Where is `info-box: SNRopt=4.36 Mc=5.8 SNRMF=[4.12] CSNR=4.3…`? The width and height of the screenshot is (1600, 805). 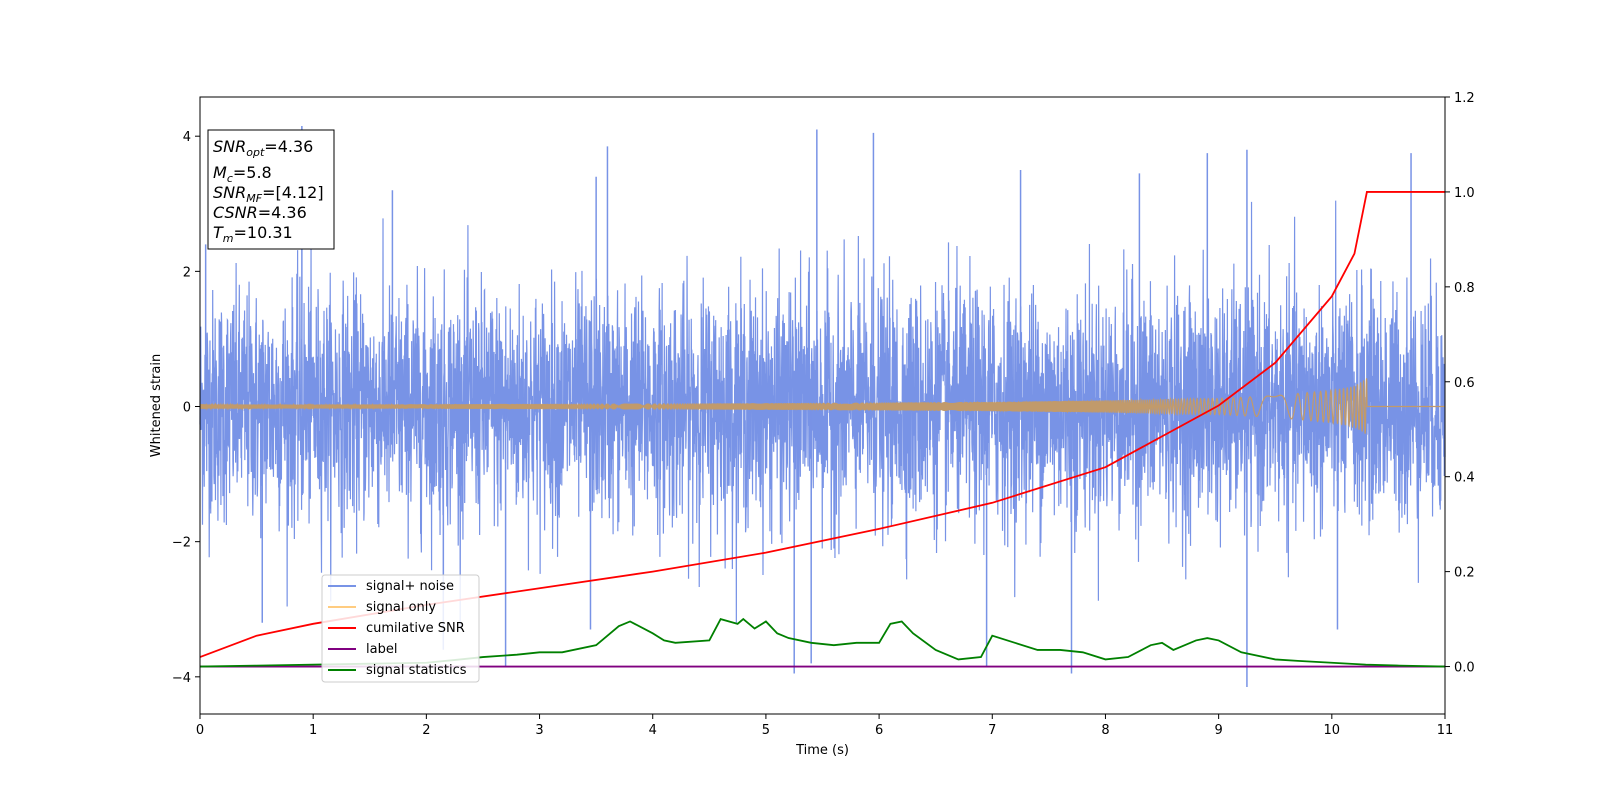 info-box: SNRopt=4.36 Mc=5.8 SNRMF=[4.12] CSNR=4.3… is located at coordinates (271, 189).